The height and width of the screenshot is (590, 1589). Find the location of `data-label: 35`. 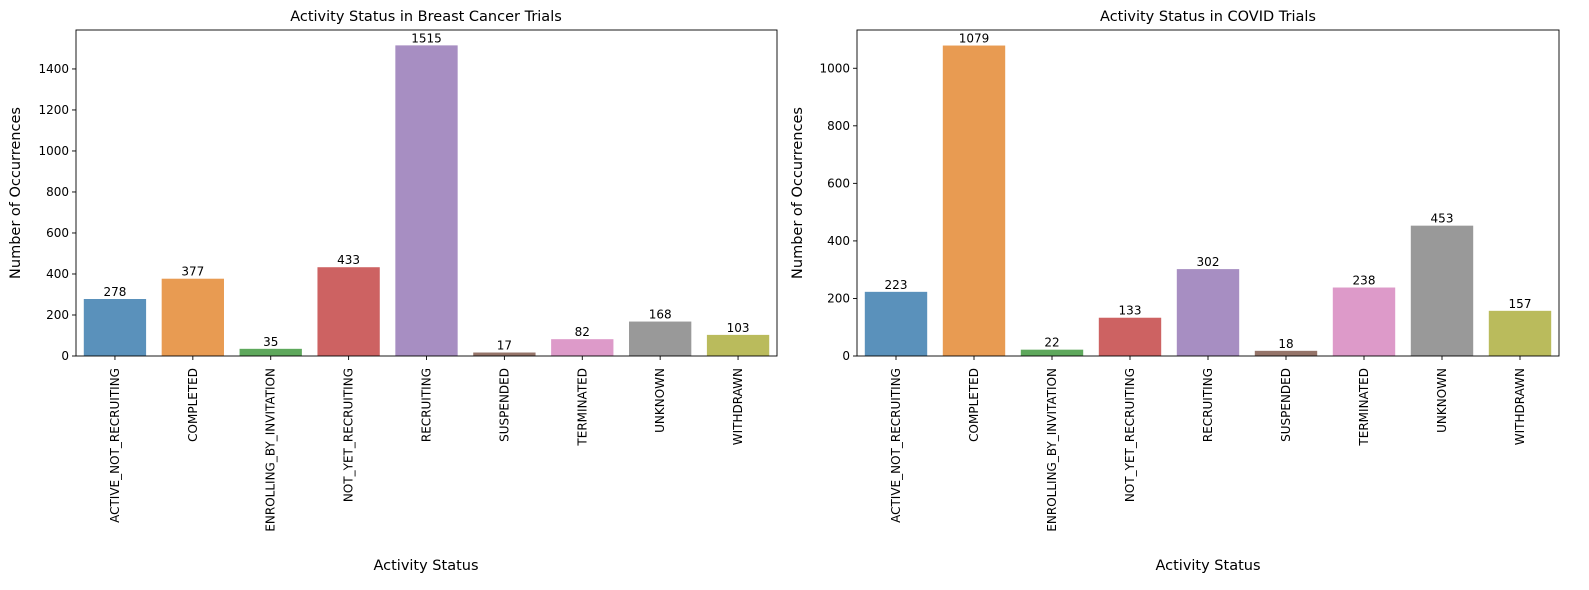

data-label: 35 is located at coordinates (270, 342).